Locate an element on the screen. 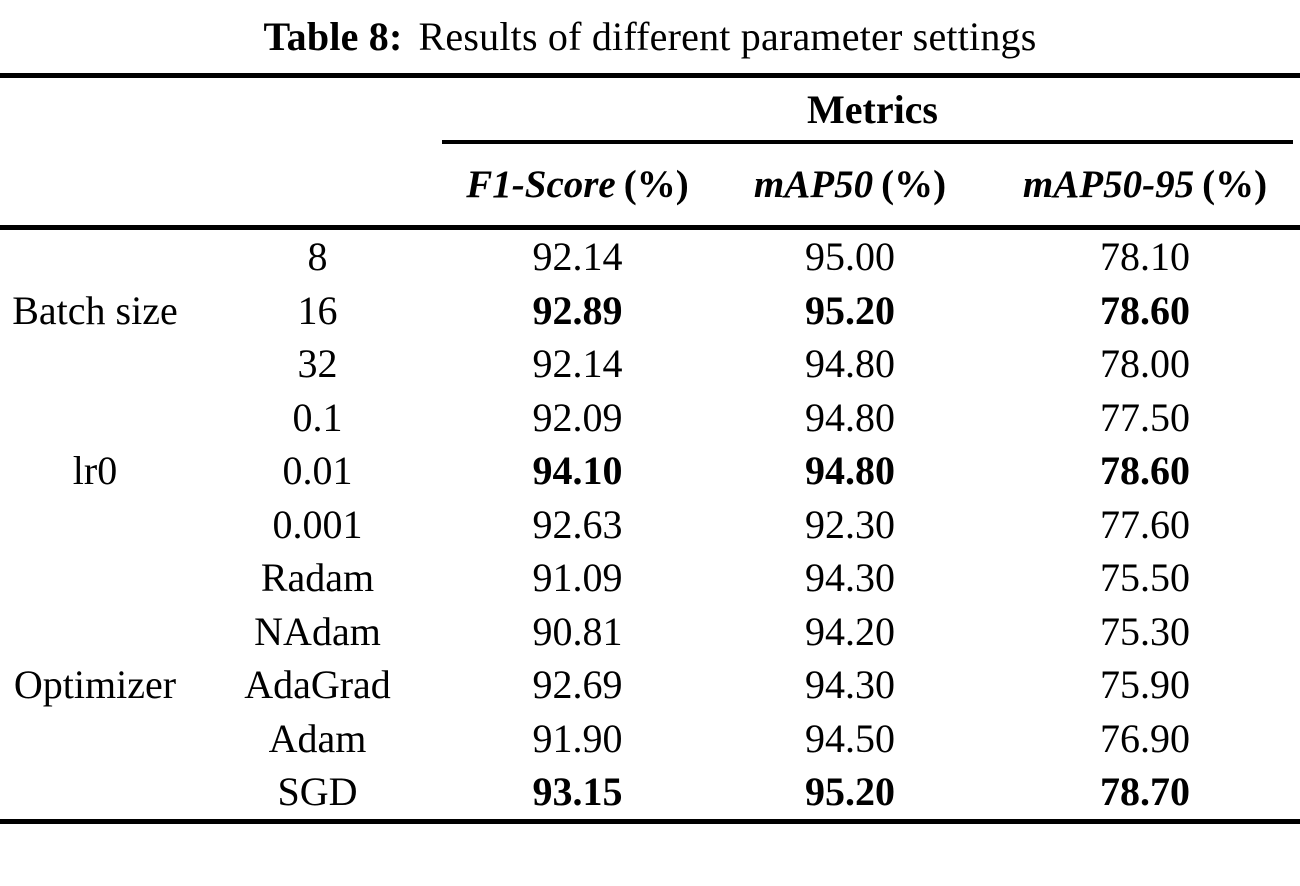 This screenshot has width=1300, height=886. cell-f1-score: 92.69 is located at coordinates (577, 685).